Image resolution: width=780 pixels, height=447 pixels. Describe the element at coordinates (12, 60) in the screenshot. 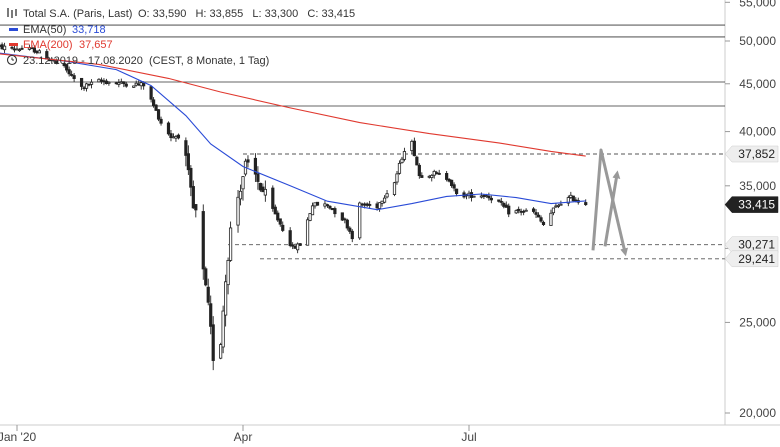

I see `clock-icon` at that location.